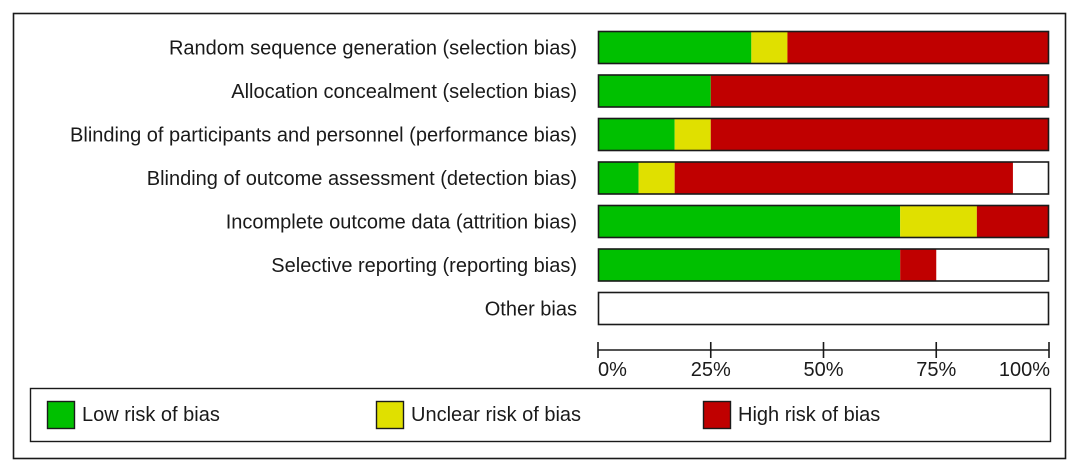 This screenshot has width=1080, height=473. I want to click on legend-frame, so click(540, 415).